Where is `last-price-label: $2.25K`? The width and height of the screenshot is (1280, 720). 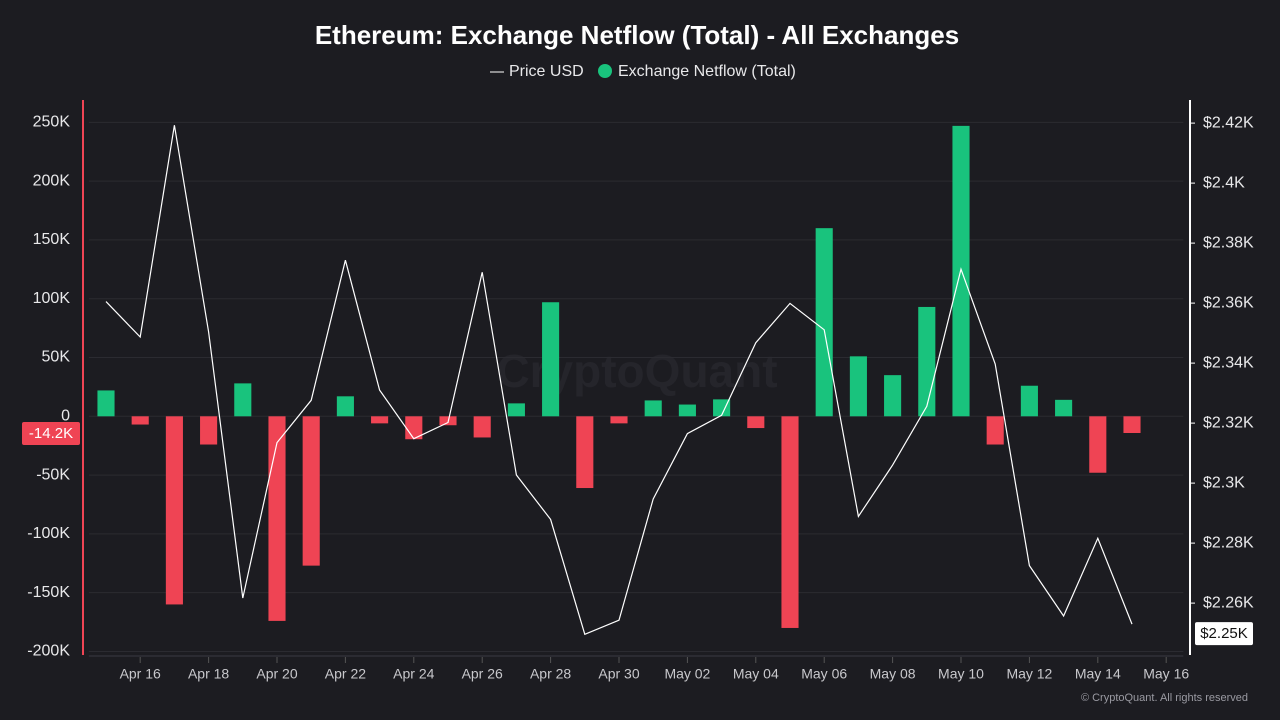 last-price-label: $2.25K is located at coordinates (1224, 633).